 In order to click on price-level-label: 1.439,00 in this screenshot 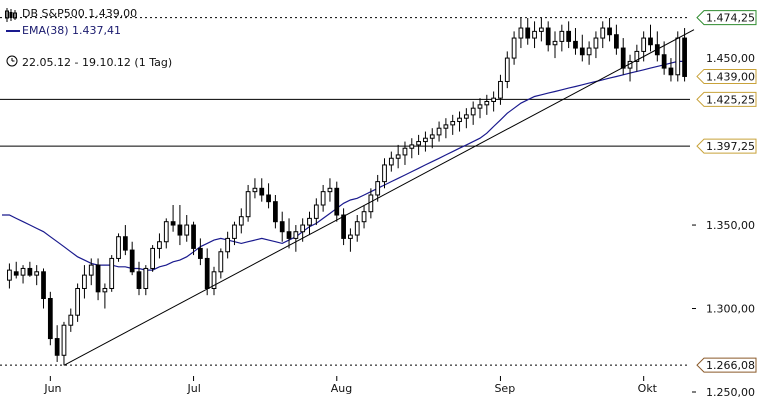, I will do `click(730, 76)`.